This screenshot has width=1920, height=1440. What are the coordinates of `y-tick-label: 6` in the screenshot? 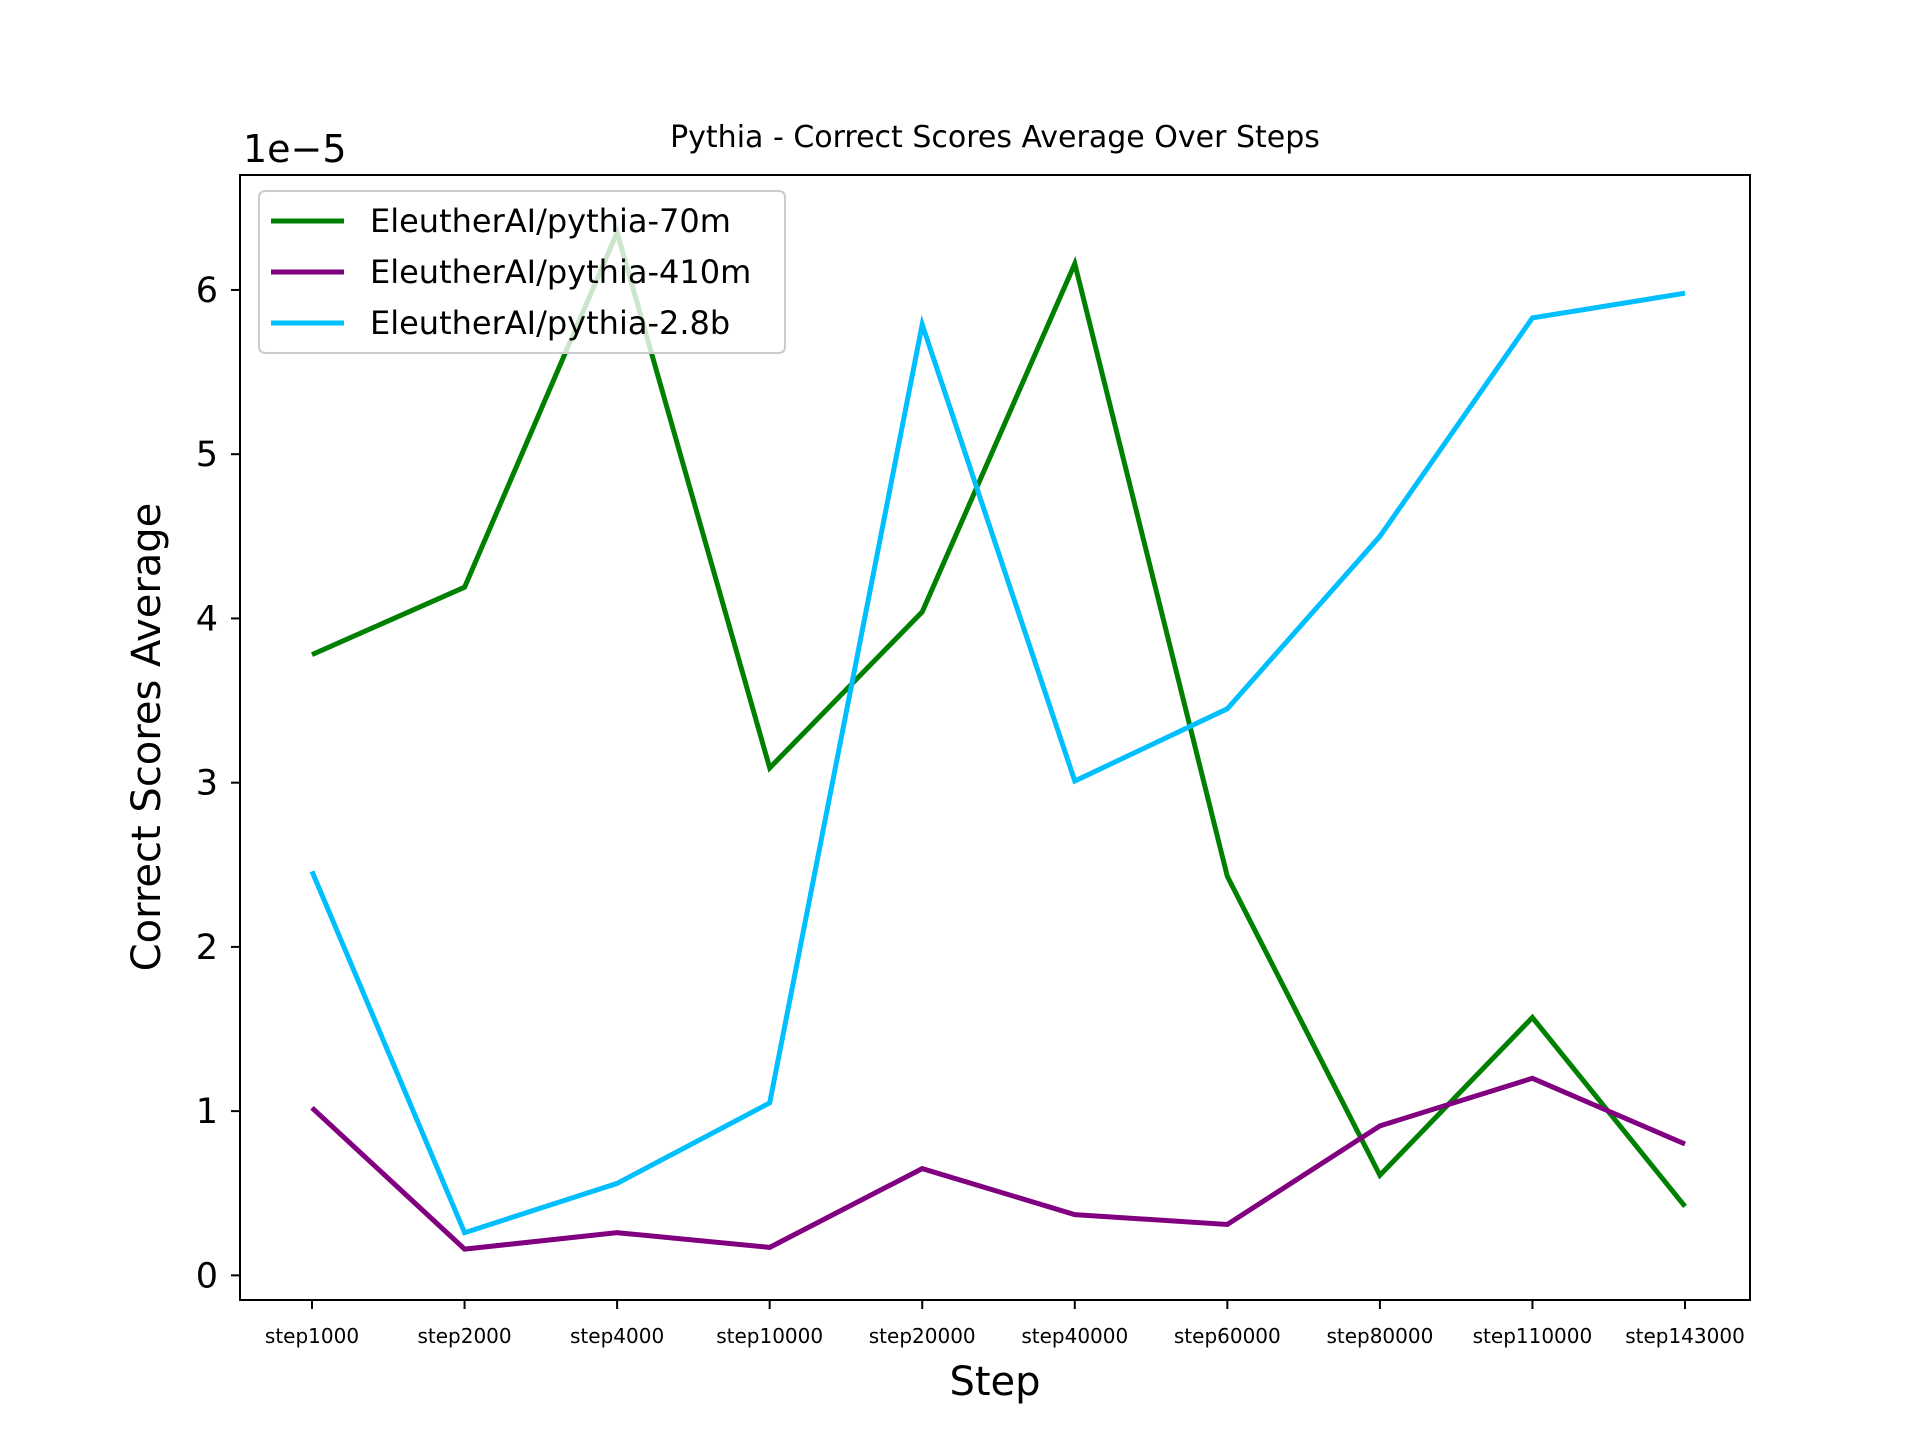 It's located at (207, 291).